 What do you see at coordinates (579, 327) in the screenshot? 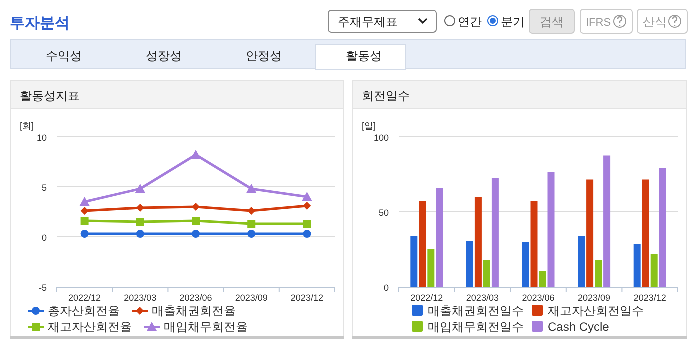
I see `legend-label: Cash Cycle` at bounding box center [579, 327].